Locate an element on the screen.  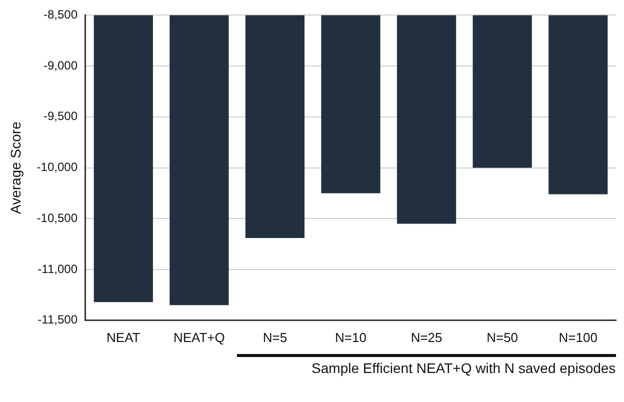
x-tick-label: N=100 is located at coordinates (578, 337).